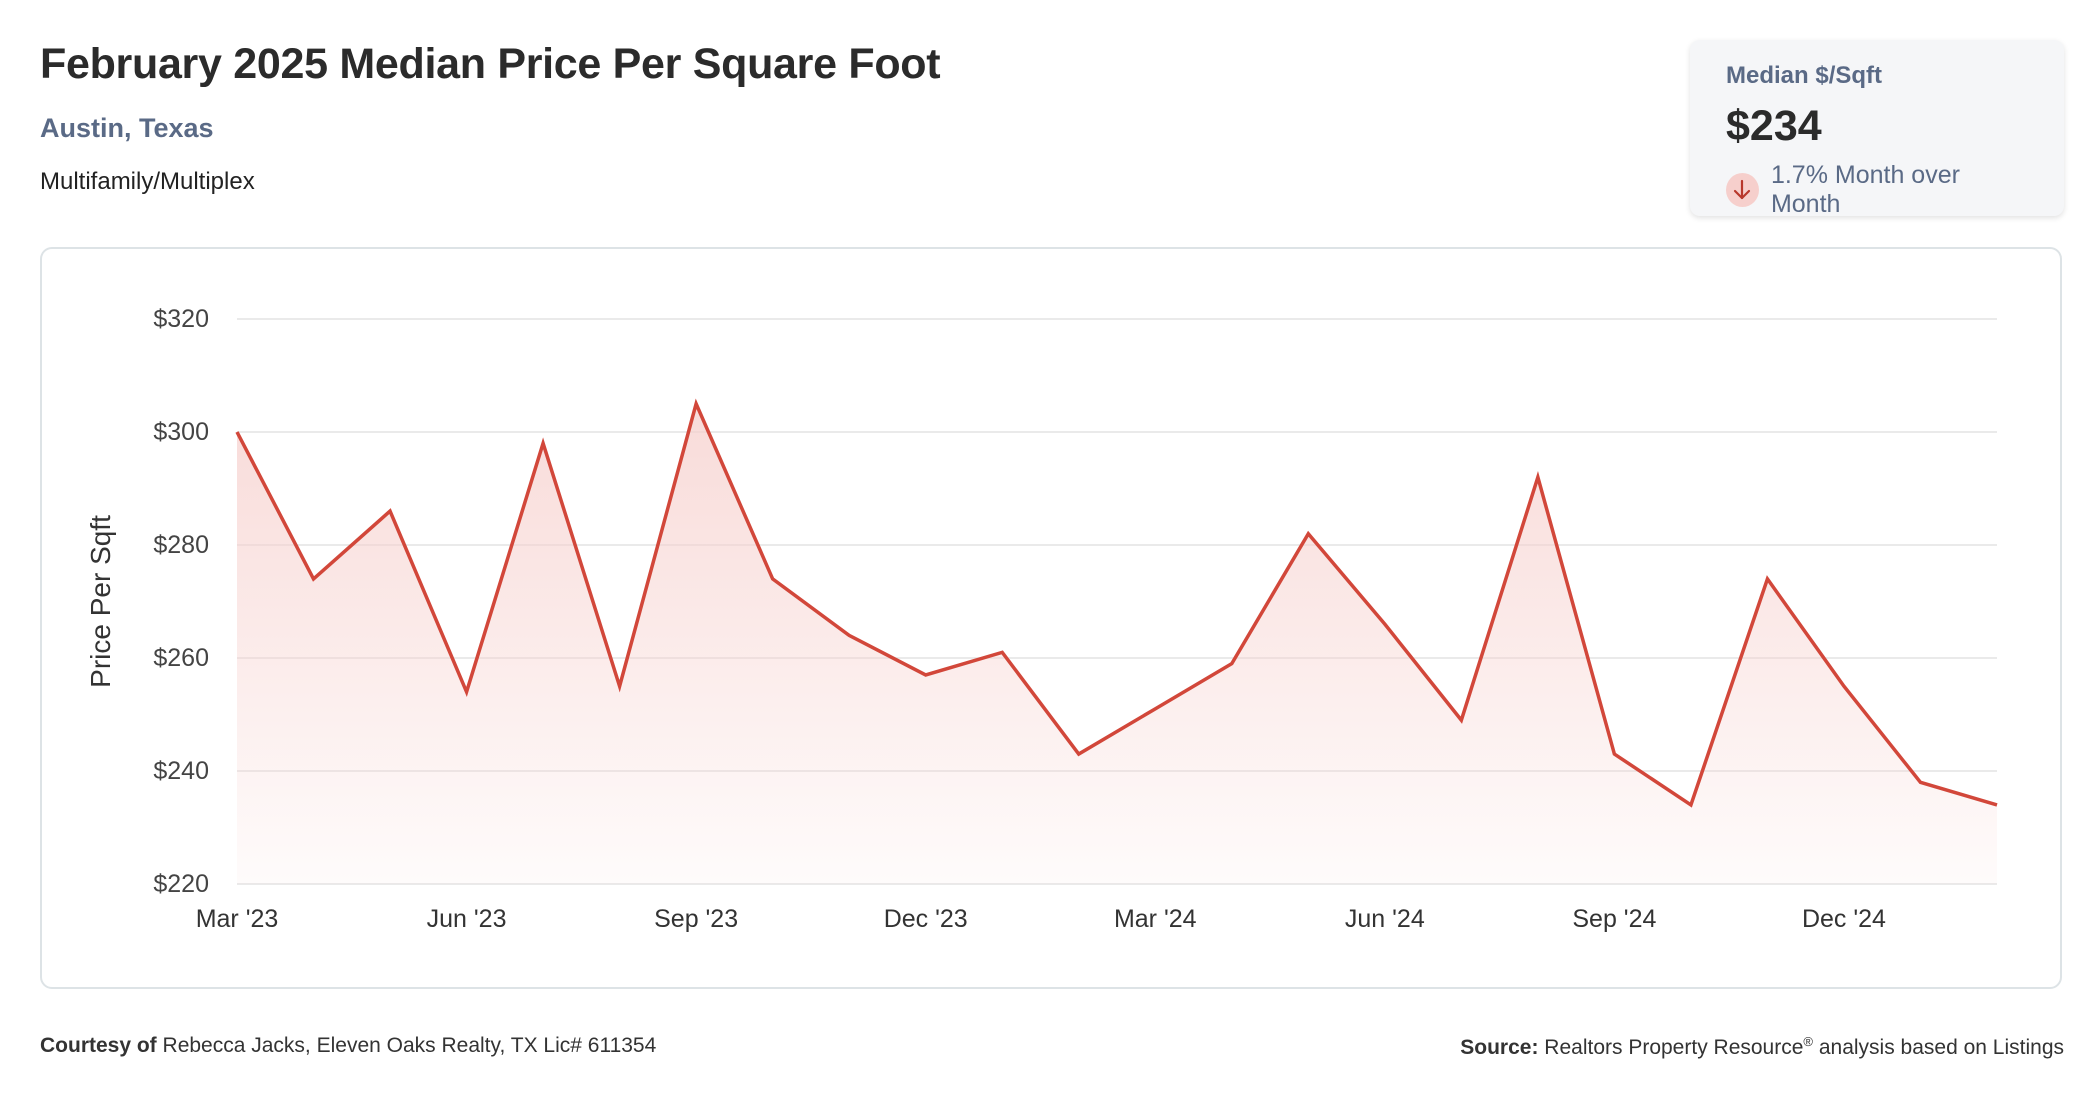 This screenshot has width=2096, height=1100. Describe the element at coordinates (127, 128) in the screenshot. I see `location-label: Austin, Texas` at that location.